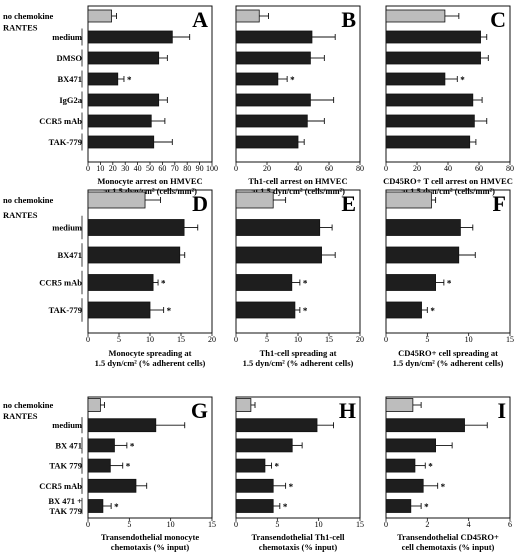 This screenshot has width=520, height=555. Describe the element at coordinates (298, 353) in the screenshot. I see `x-axis-label: Th1-cell spreading at` at that location.